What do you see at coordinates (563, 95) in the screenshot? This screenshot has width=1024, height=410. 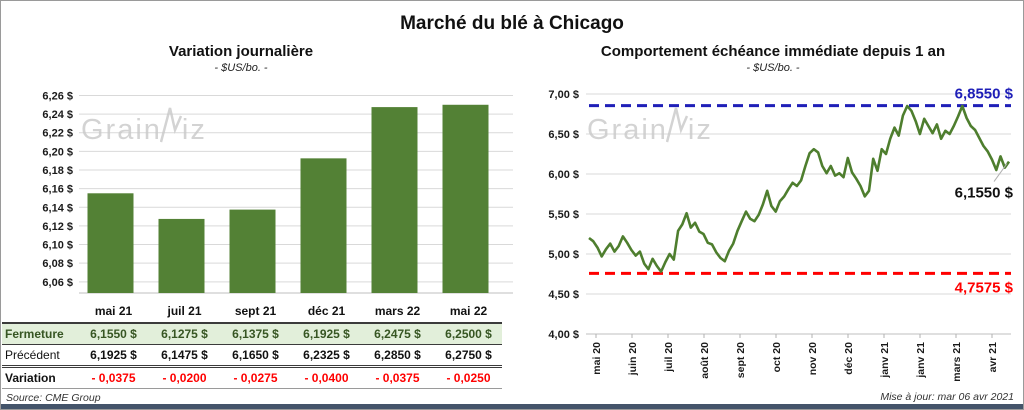 I see `svg-text: 7,00 $` at bounding box center [563, 95].